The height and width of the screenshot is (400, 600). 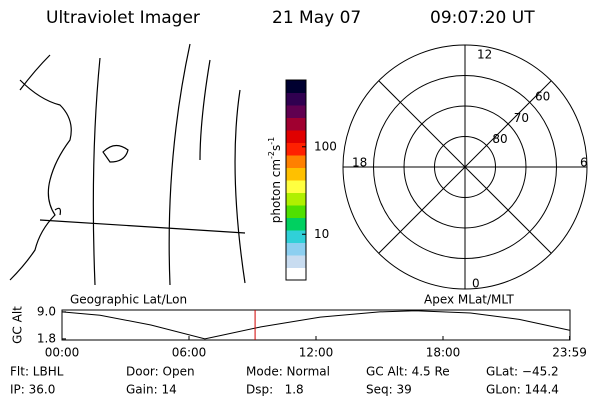 I want to click on info-field: Gain: 14, so click(x=151, y=390).